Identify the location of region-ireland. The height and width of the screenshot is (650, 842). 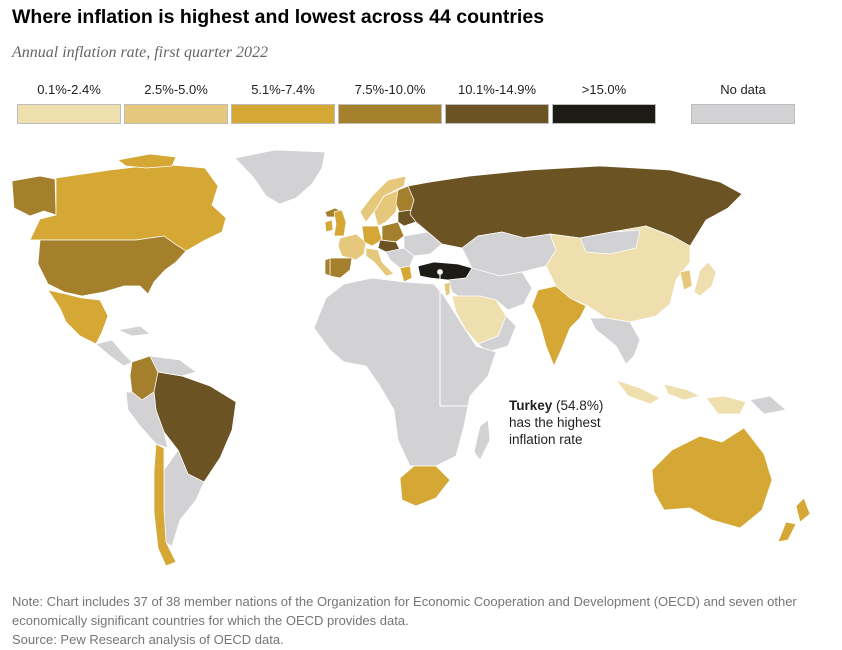
(329, 226).